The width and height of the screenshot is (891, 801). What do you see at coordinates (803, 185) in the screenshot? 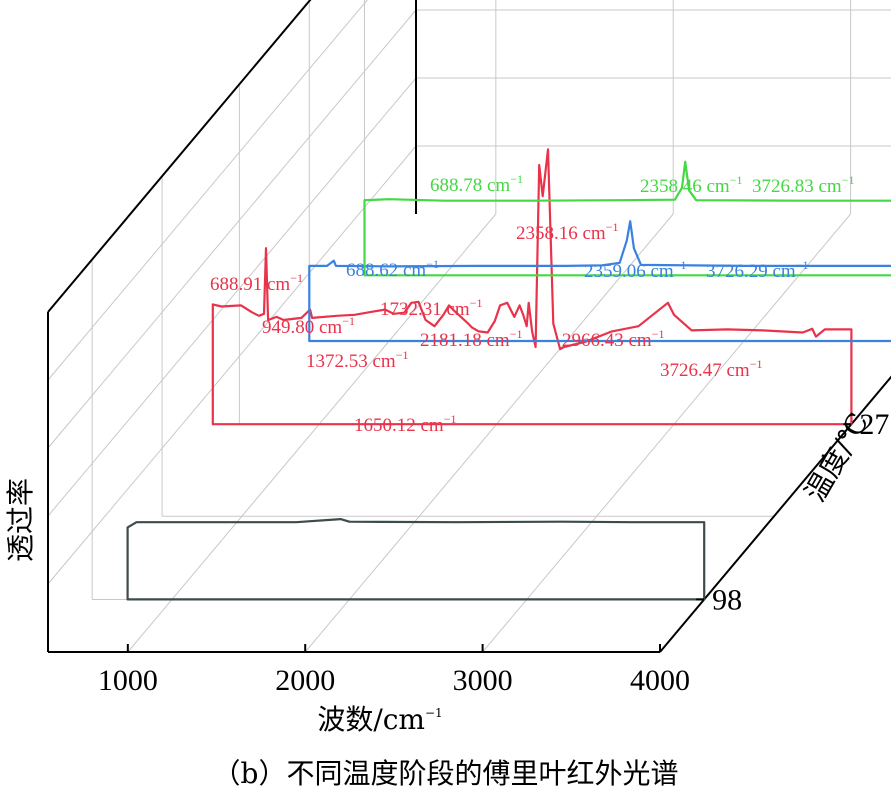
I see `peak-annotation: 3726.83 cm−1` at bounding box center [803, 185].